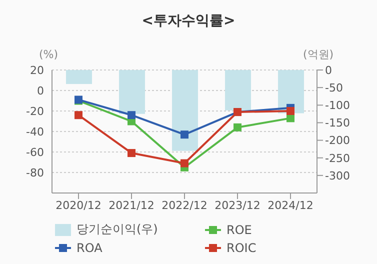  Describe the element at coordinates (337, 158) in the screenshot. I see `y2-tick-label: -250` at that location.